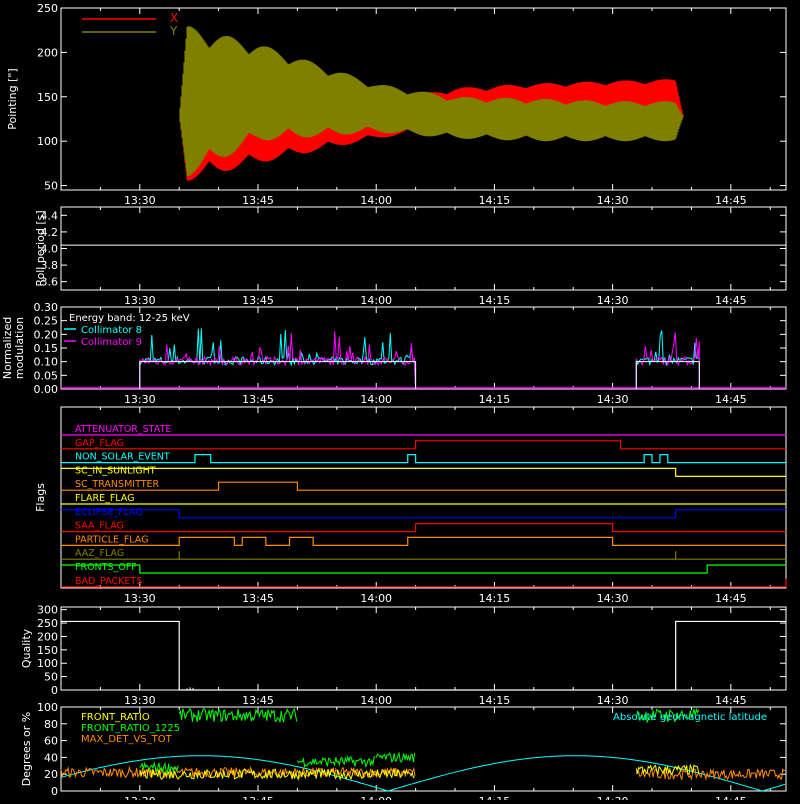 The height and width of the screenshot is (804, 800). What do you see at coordinates (111, 330) in the screenshot?
I see `legend-label: Collimator 8` at bounding box center [111, 330].